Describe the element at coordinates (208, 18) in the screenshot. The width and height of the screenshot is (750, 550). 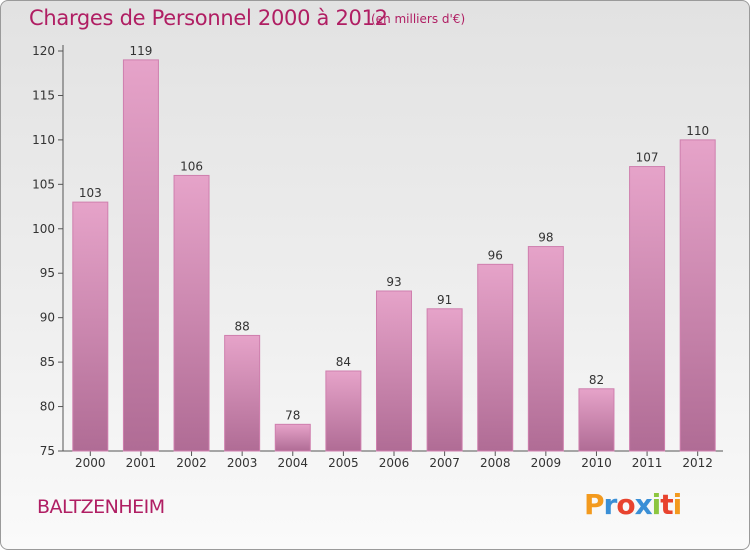
I see `chart-title: Charges de Personnel 2000 à 2012` at that location.